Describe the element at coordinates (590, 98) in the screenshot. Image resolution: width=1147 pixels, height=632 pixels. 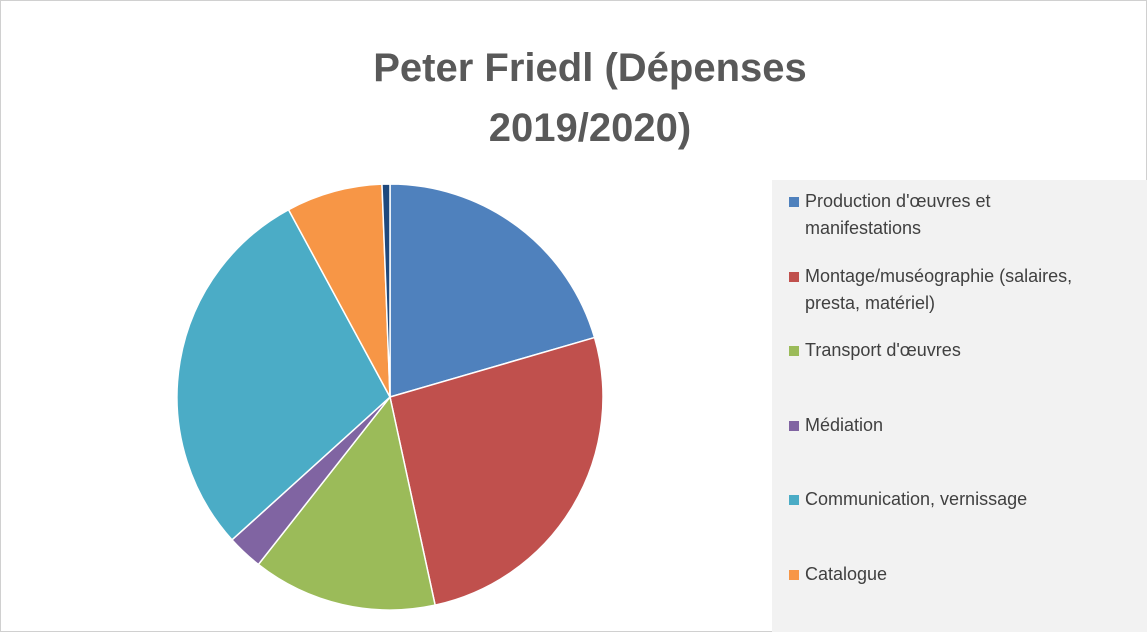
I see `chart-title: Peter Friedl (Dépenses 2019/2020)` at that location.